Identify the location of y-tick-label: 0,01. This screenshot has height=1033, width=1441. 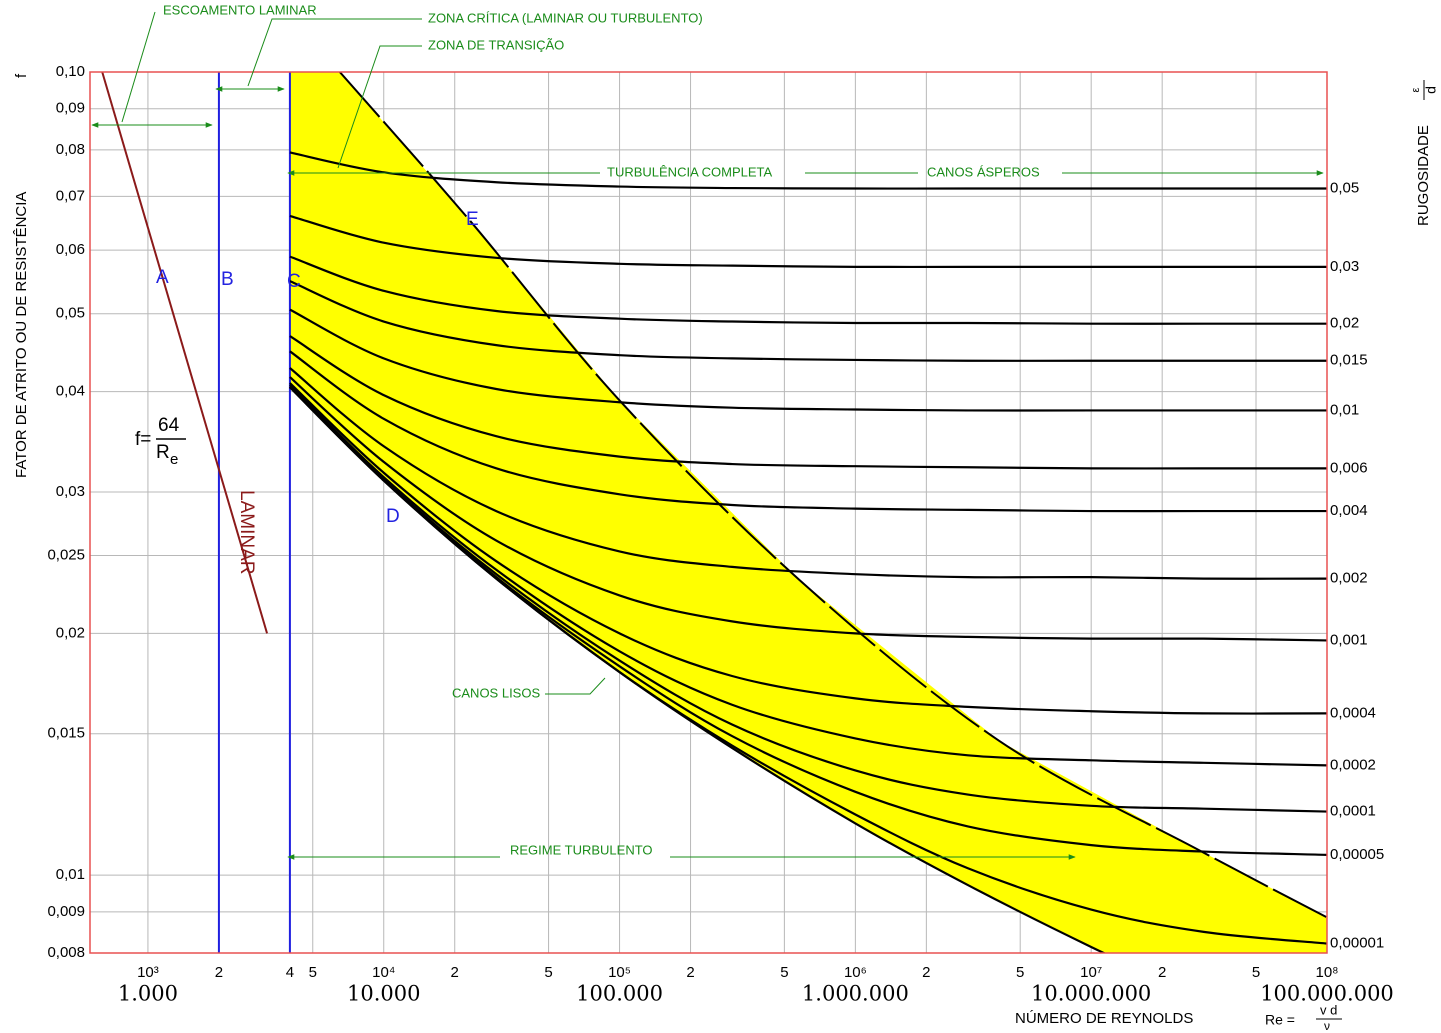
(70, 874).